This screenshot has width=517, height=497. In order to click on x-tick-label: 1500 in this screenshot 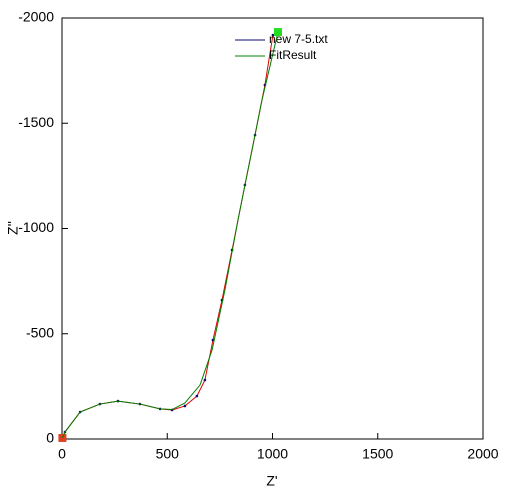, I will do `click(377, 454)`.